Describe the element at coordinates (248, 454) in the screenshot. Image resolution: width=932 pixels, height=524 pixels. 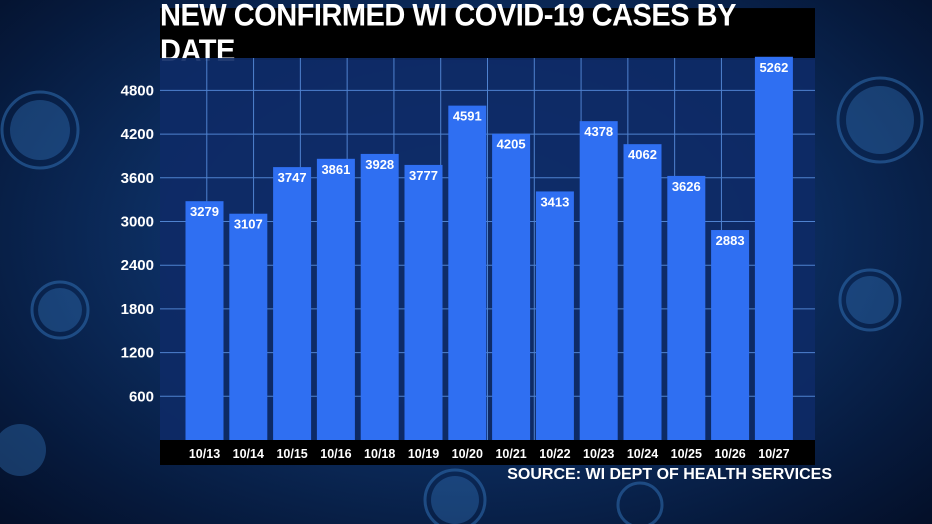
I see `x-tick-label: 10/14` at that location.